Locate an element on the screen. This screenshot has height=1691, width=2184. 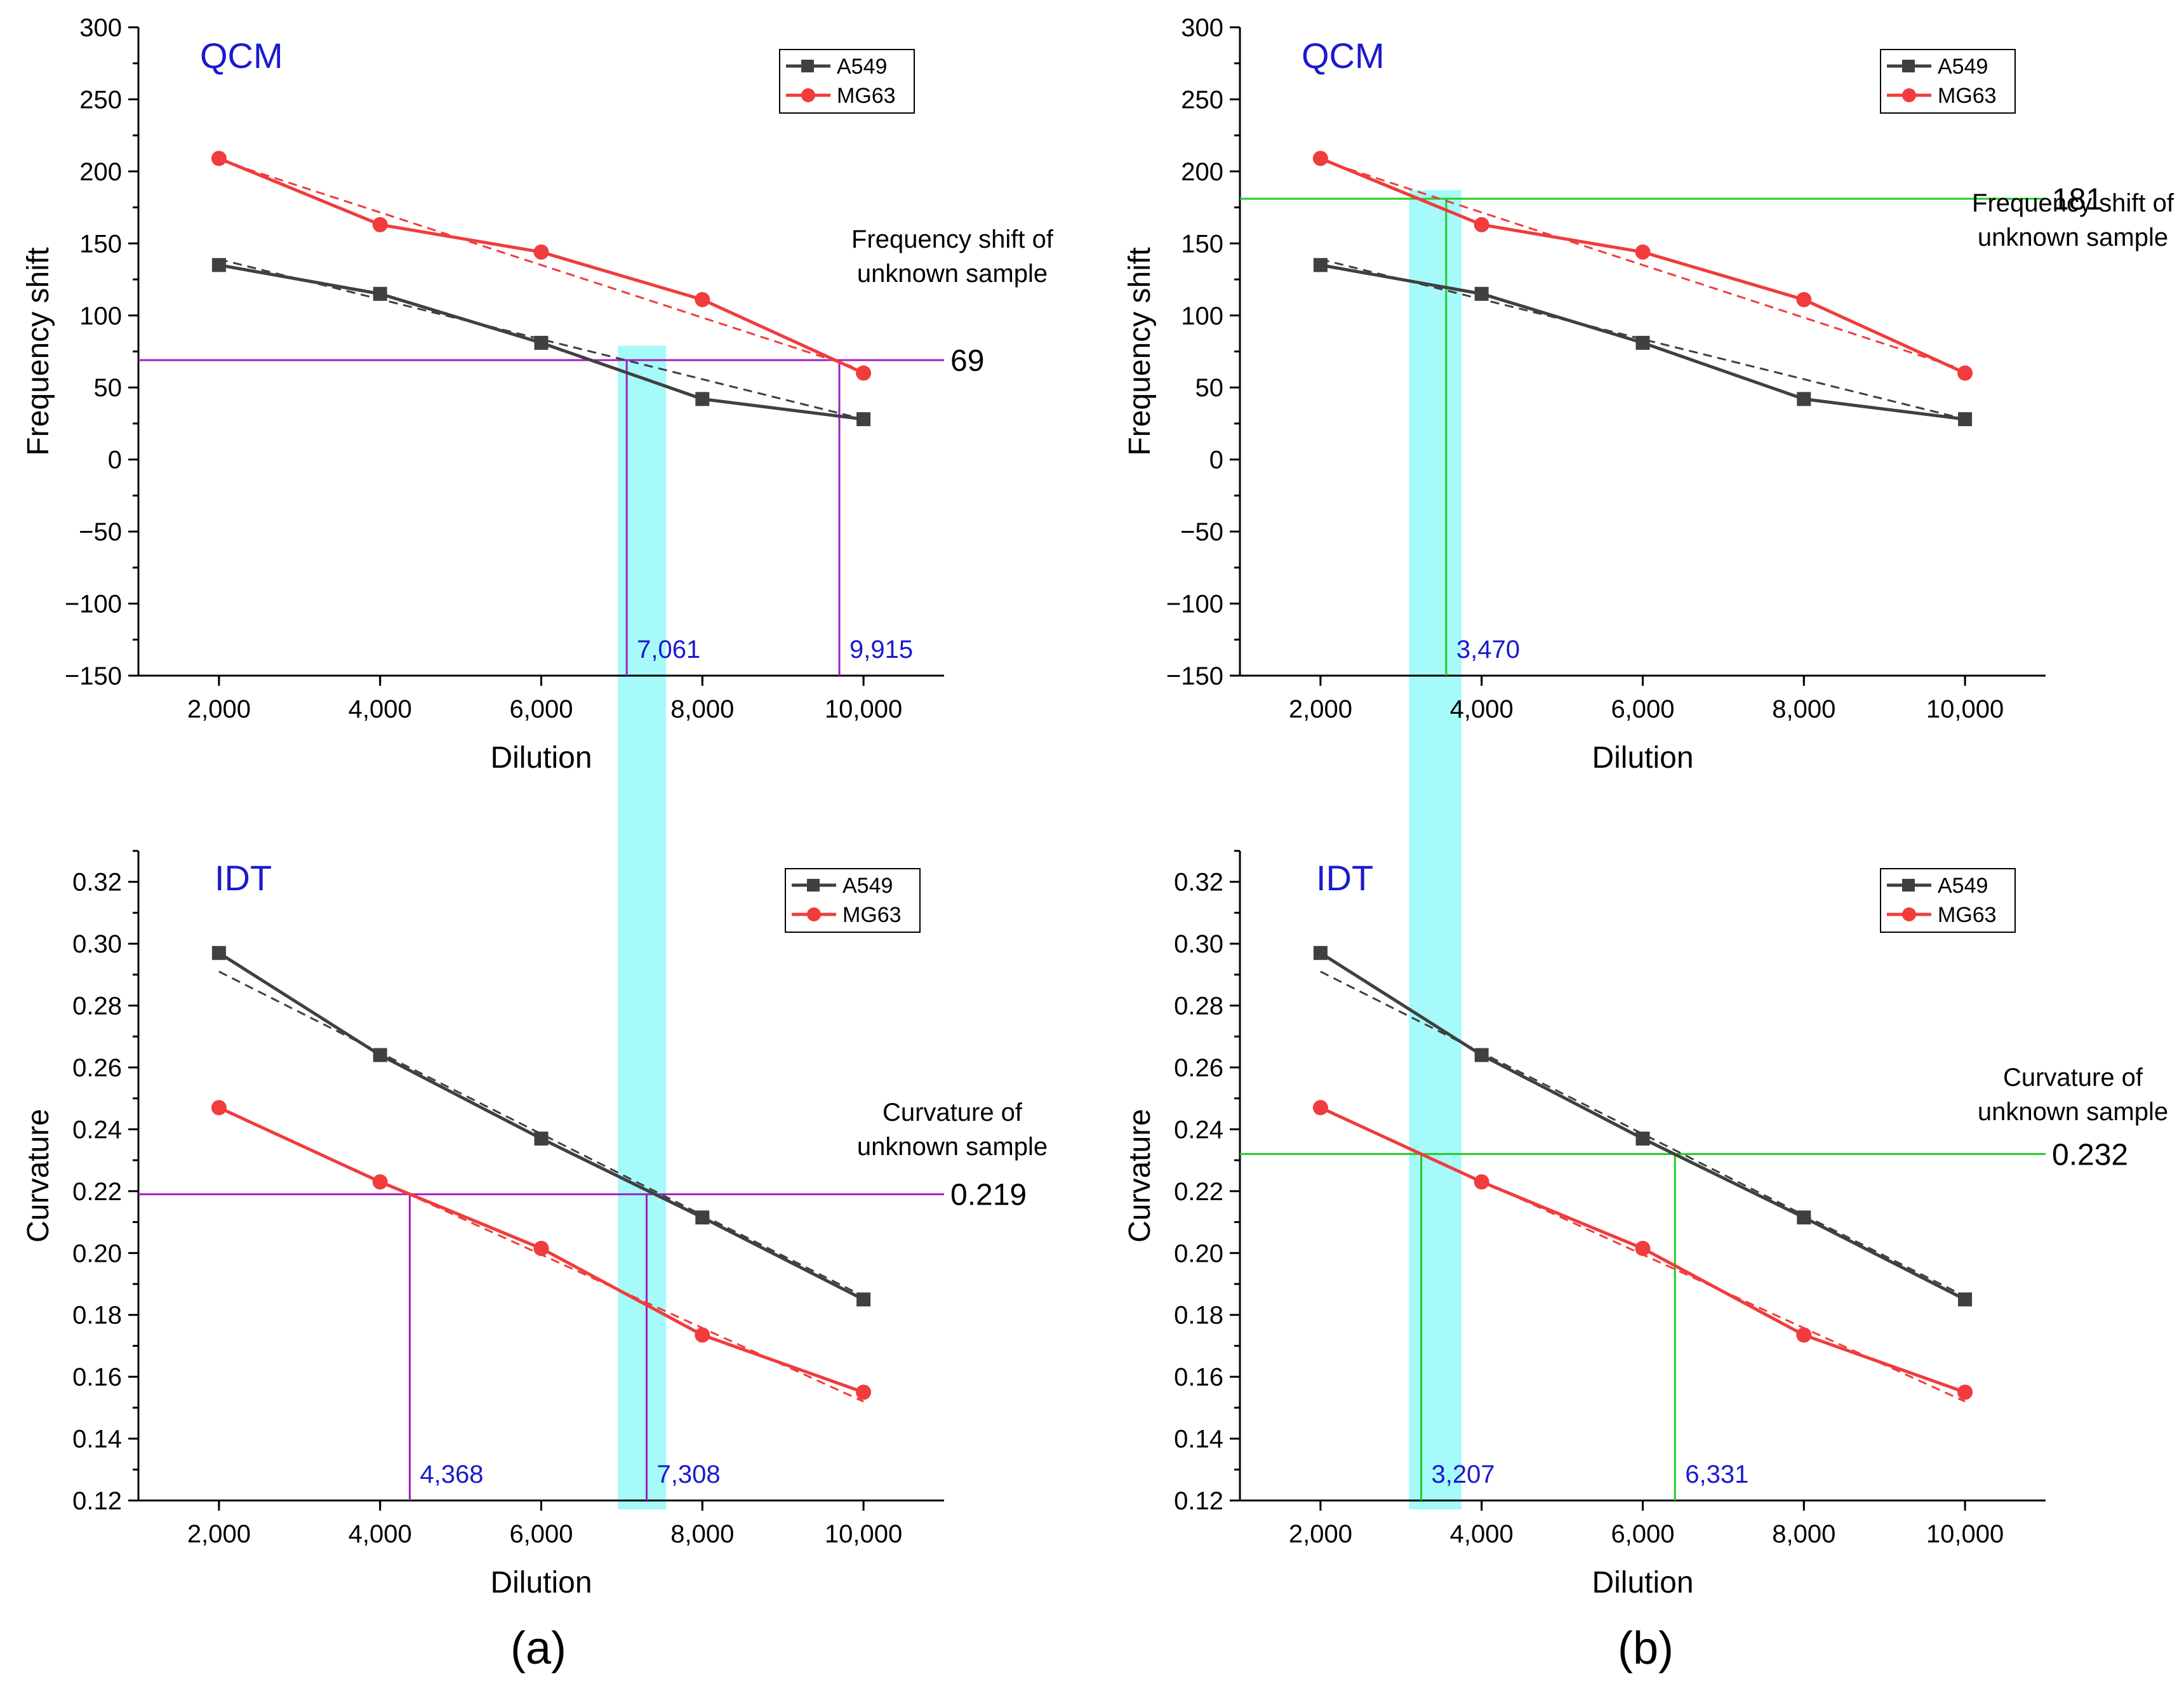
idt-b-legend-swatch-marker is located at coordinates (1909, 885).